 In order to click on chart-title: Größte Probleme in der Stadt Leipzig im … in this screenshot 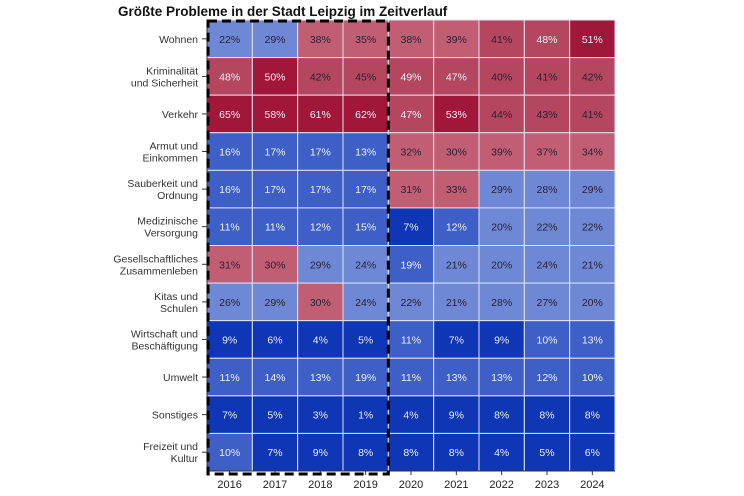, I will do `click(283, 11)`.